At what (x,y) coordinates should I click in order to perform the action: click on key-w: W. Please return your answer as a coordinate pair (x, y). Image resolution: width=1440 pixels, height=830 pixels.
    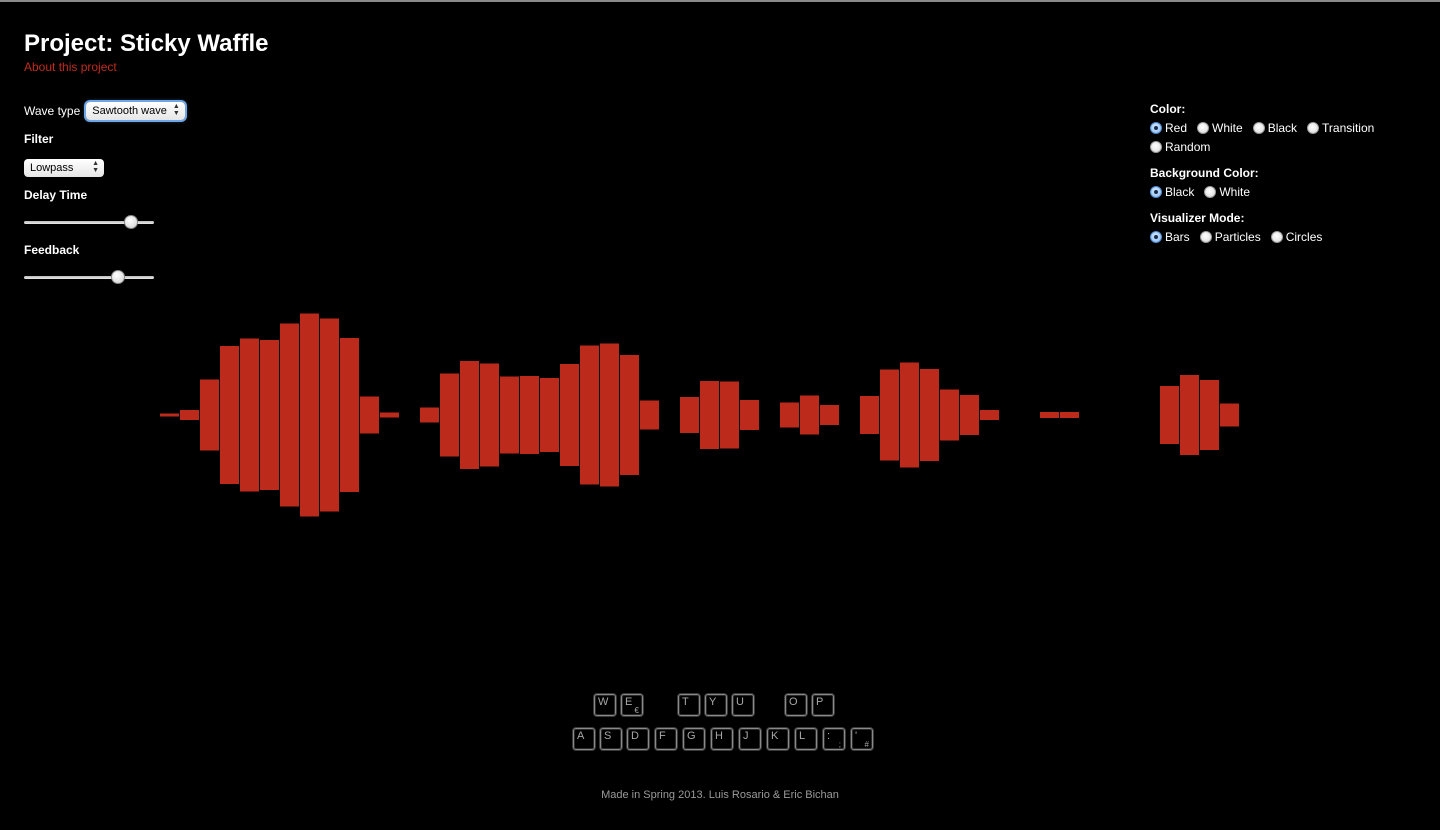
    Looking at the image, I should click on (605, 705).